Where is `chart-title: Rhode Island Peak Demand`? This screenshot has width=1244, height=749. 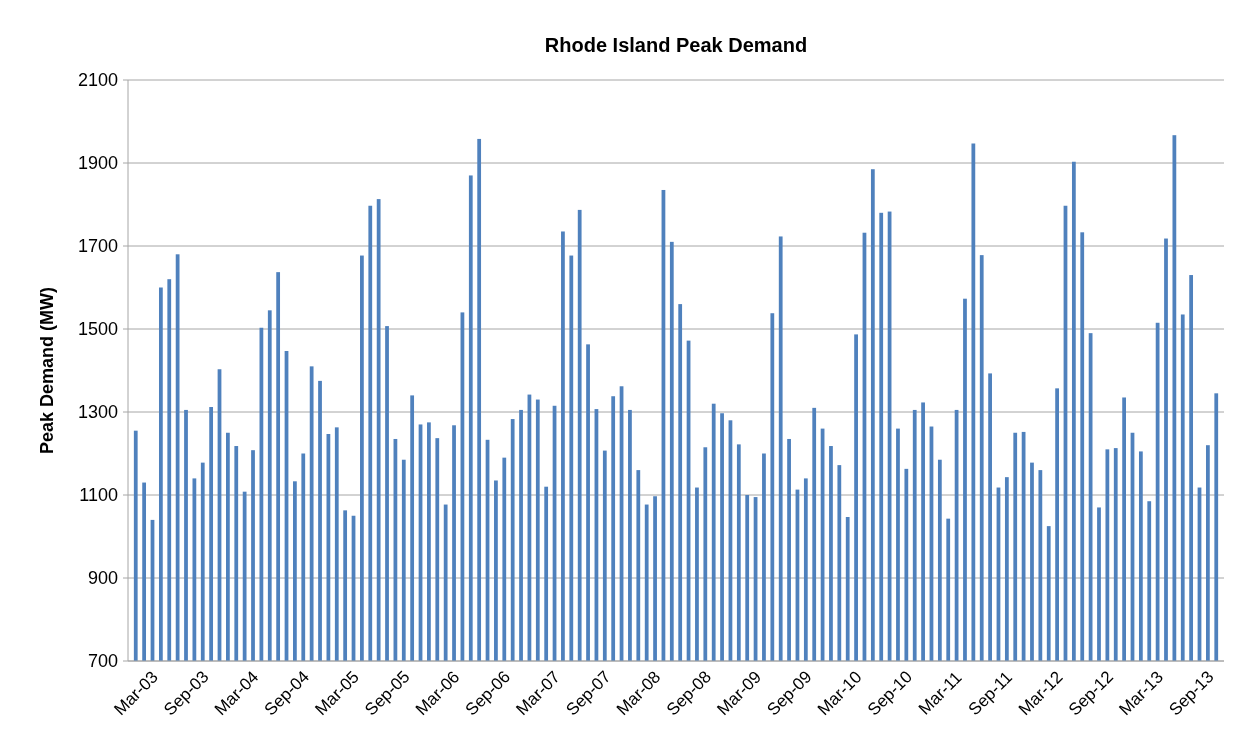
chart-title: Rhode Island Peak Demand is located at coordinates (676, 45).